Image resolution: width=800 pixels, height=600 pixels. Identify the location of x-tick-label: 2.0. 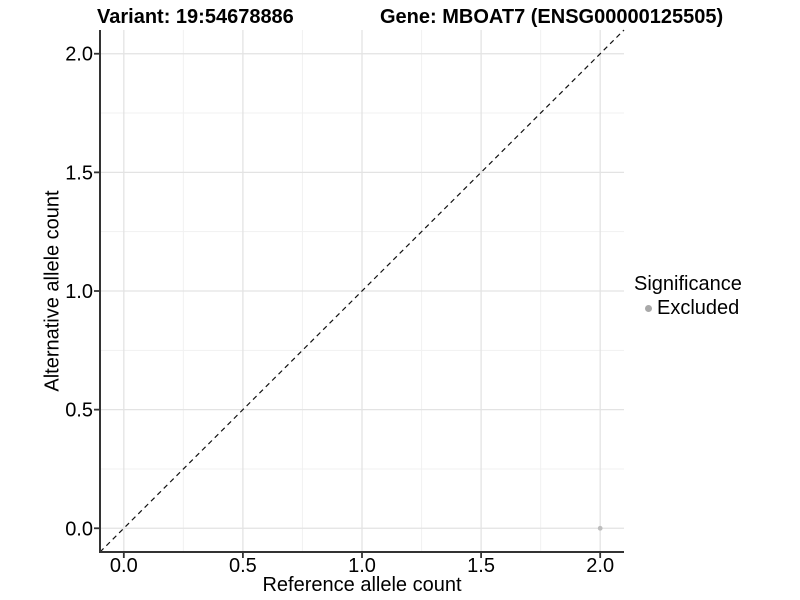
(600, 566).